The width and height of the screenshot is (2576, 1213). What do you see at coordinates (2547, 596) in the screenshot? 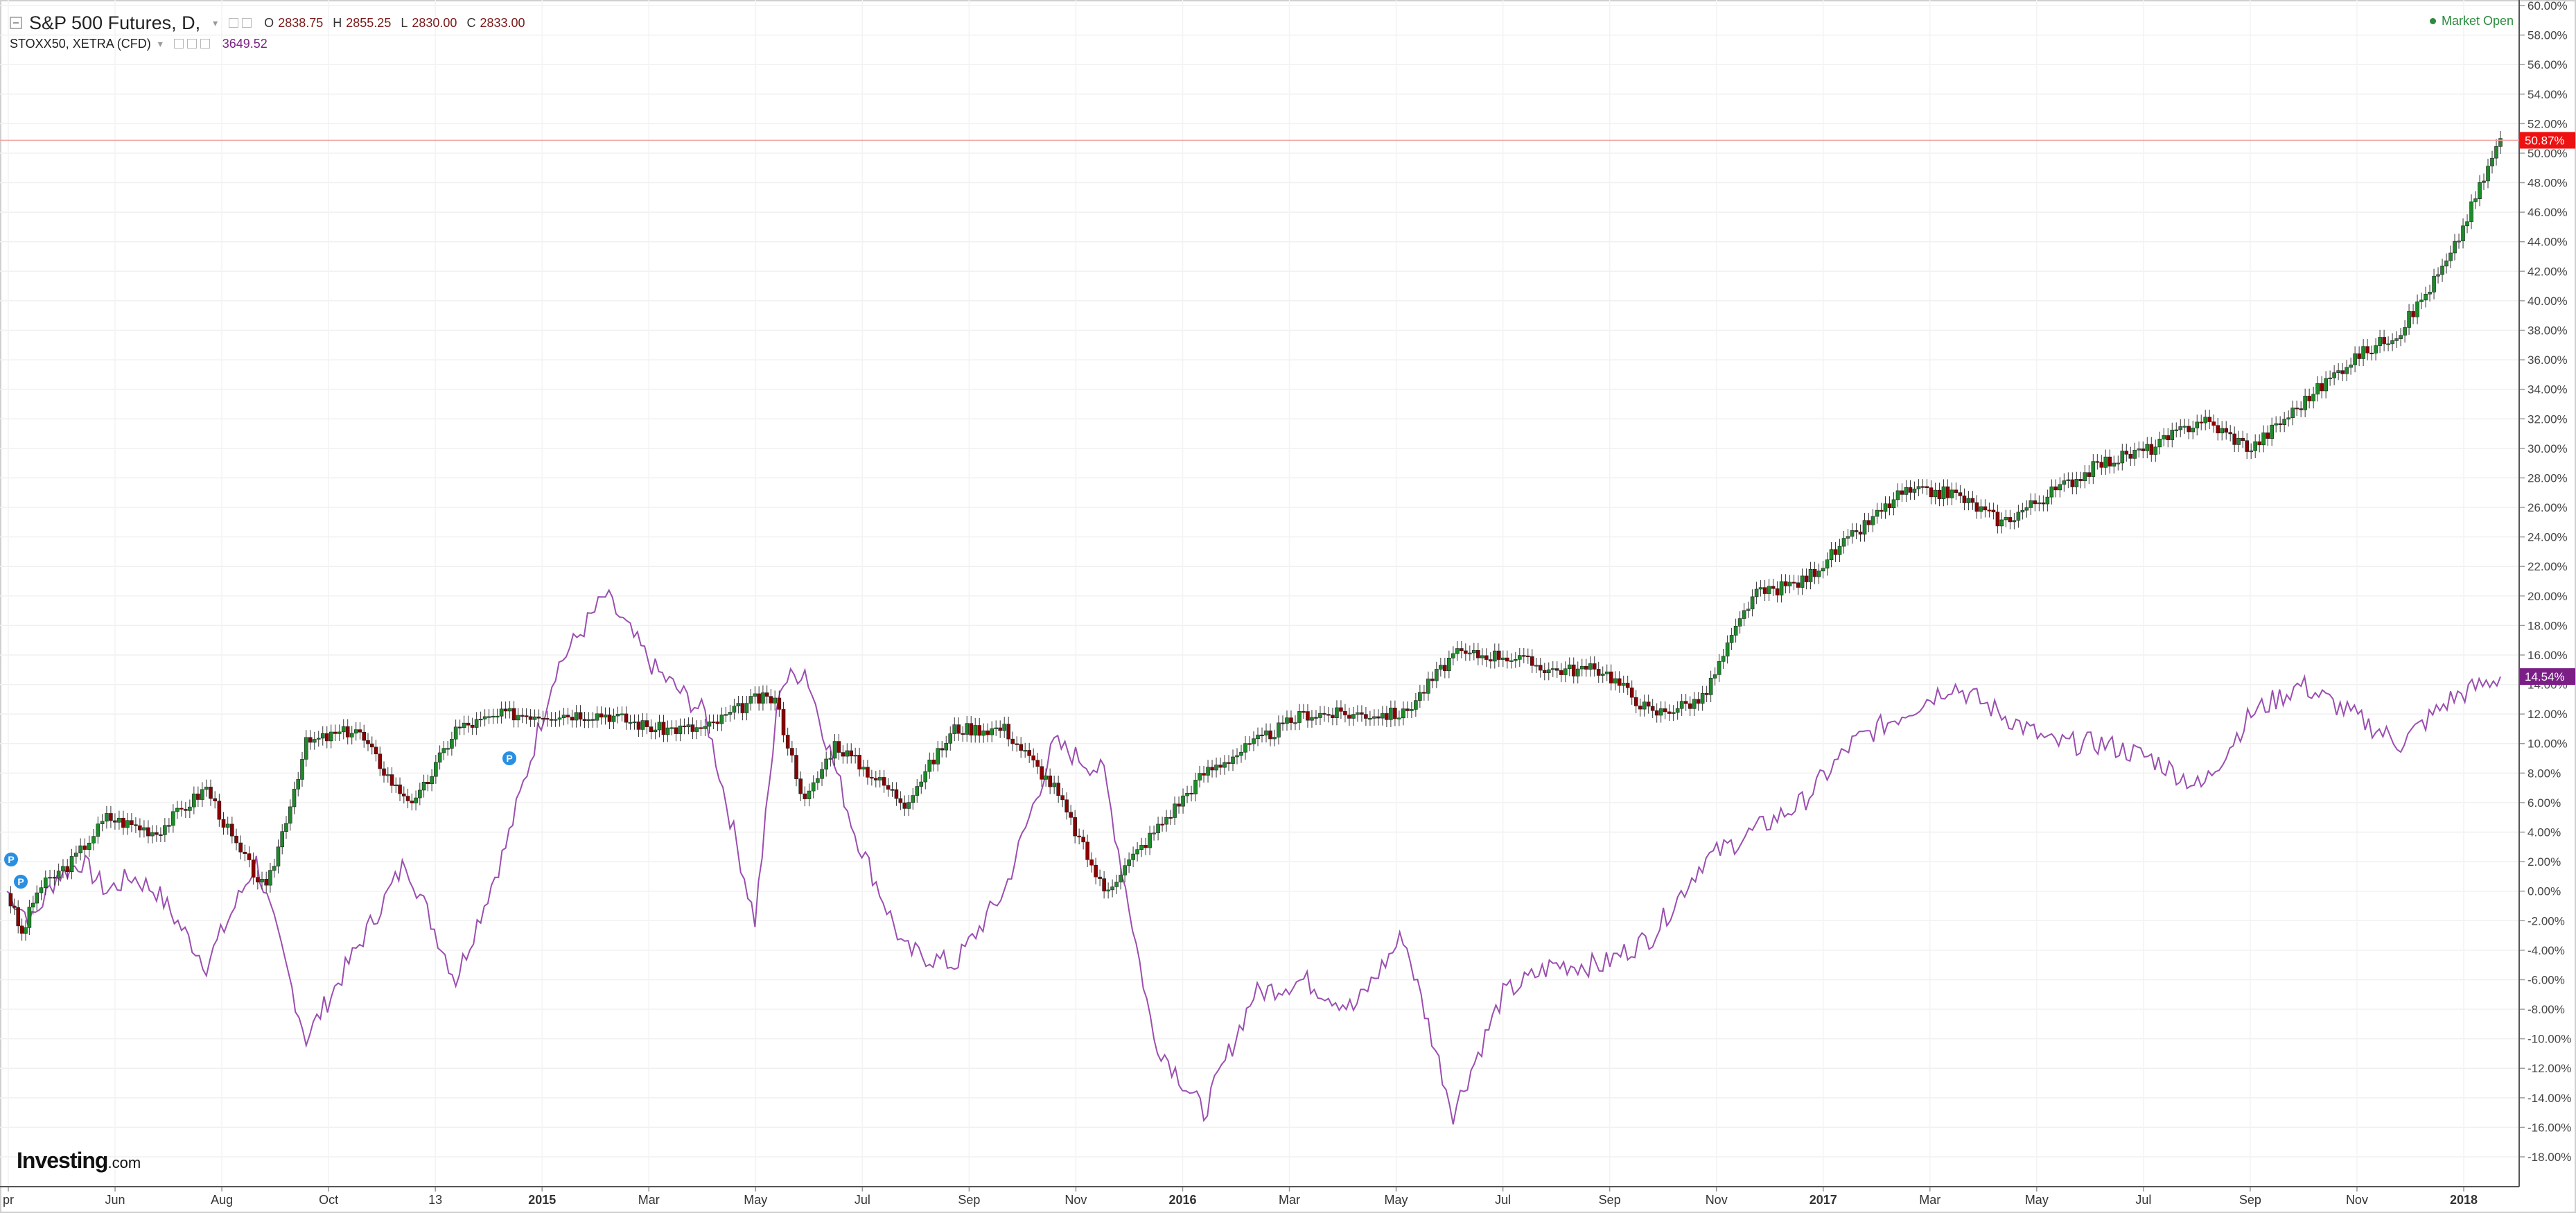
I see `y-tick-label: 20.00%` at bounding box center [2547, 596].